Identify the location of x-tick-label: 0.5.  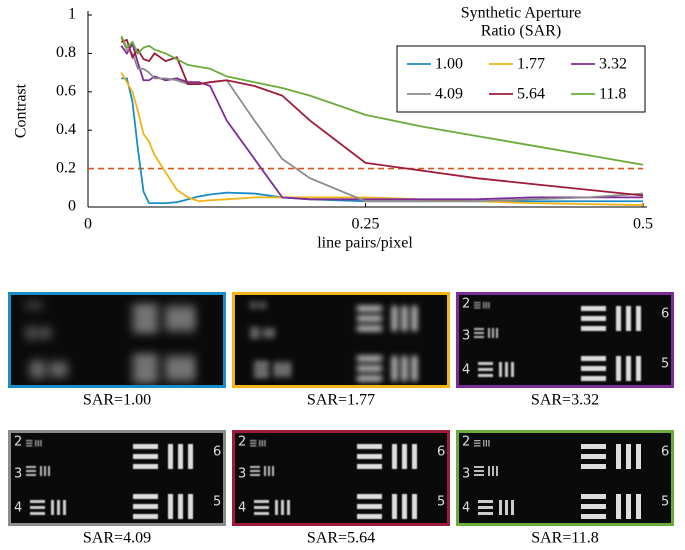
(643, 224).